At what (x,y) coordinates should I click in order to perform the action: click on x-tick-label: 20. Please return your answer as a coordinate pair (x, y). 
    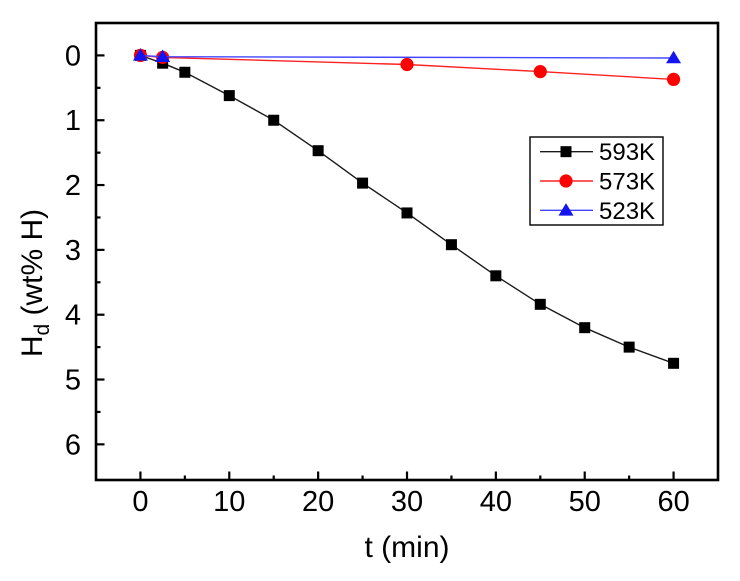
    Looking at the image, I should click on (318, 502).